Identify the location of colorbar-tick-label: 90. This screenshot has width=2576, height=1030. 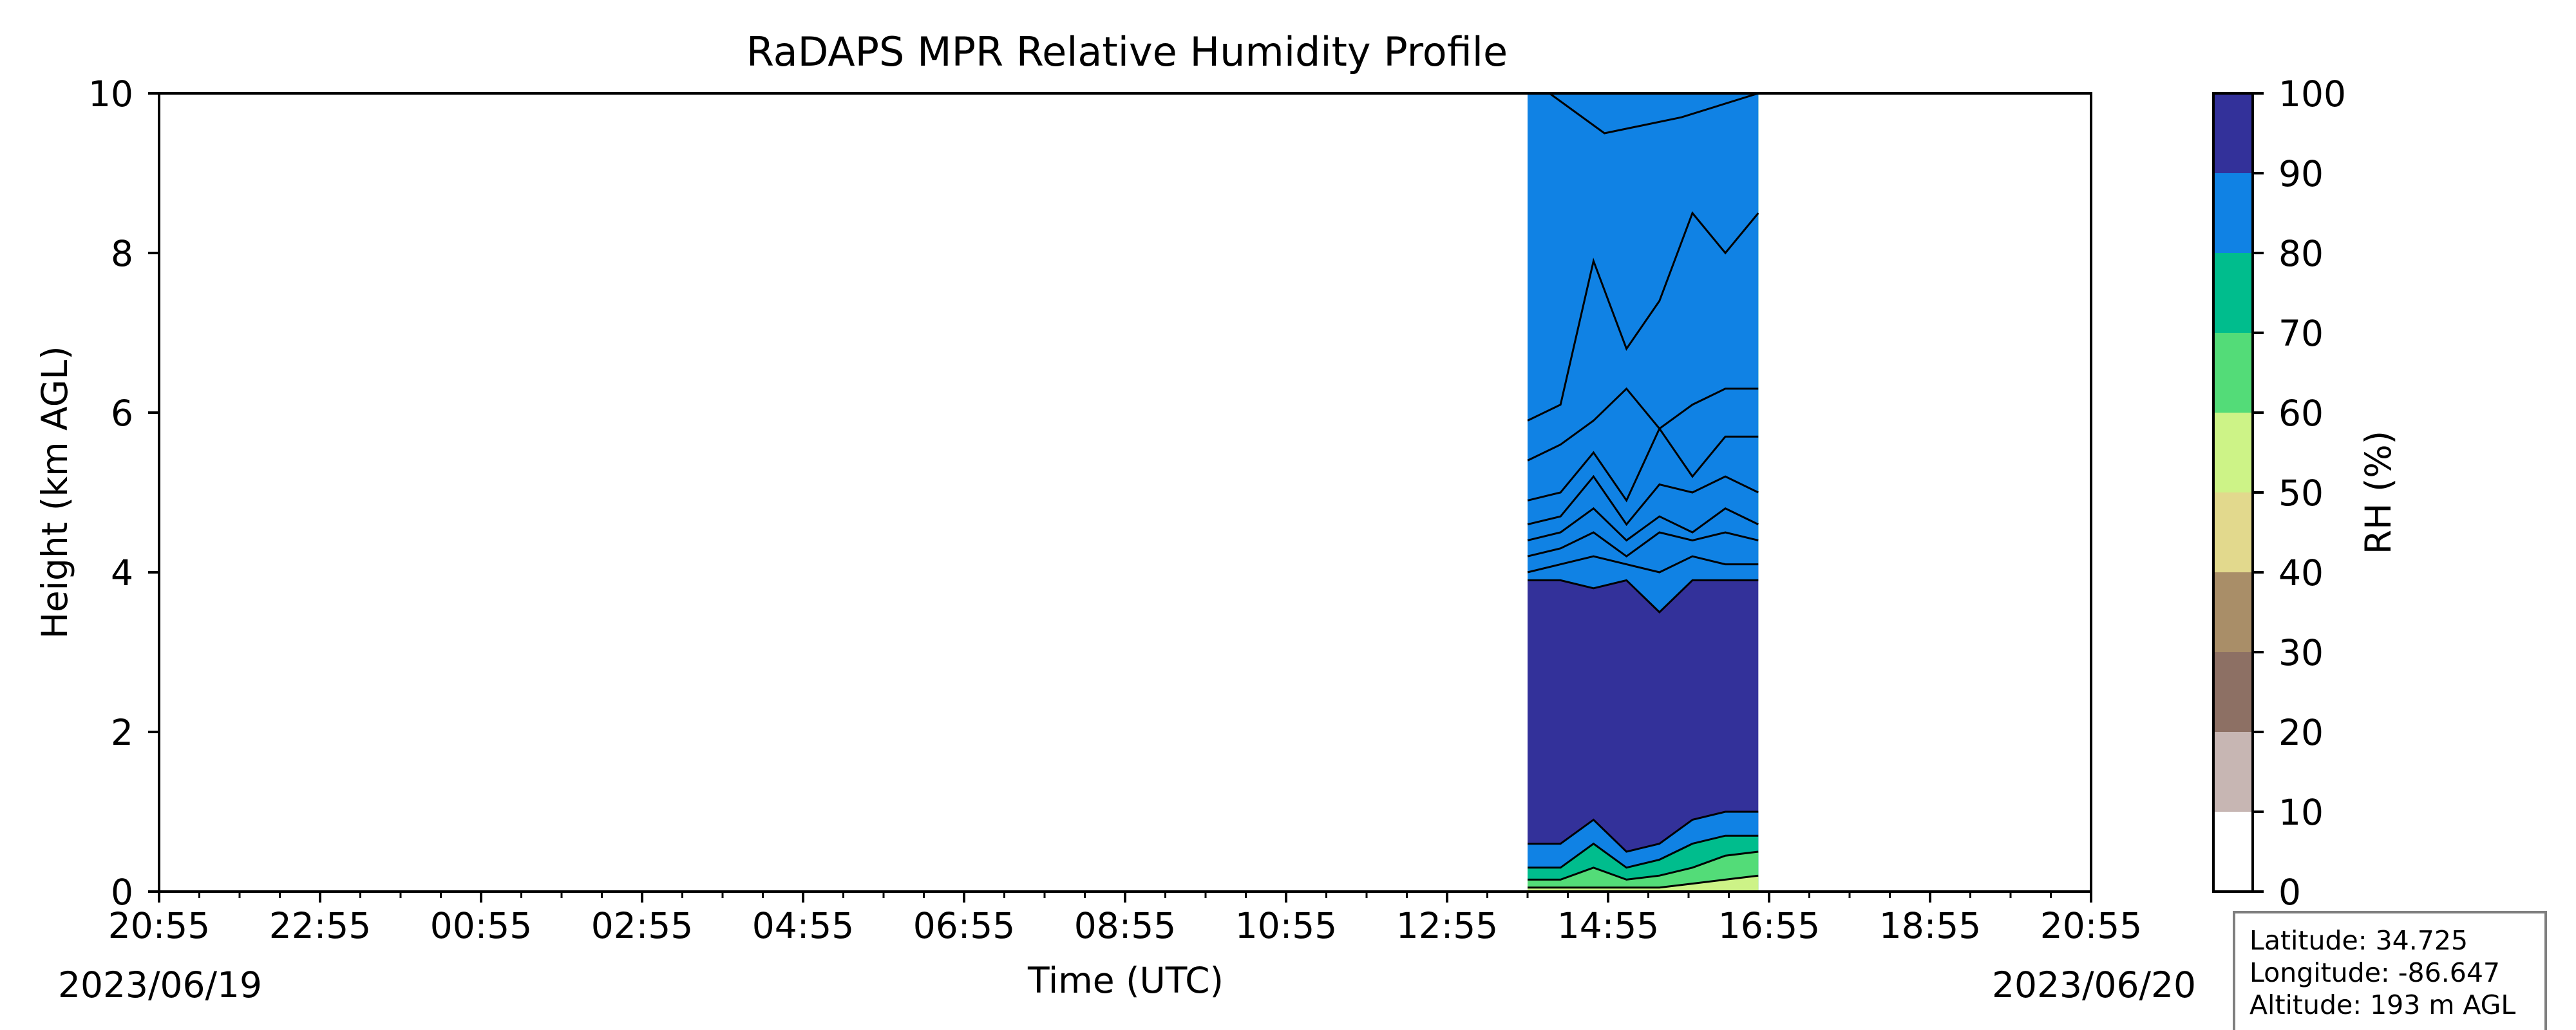
(2301, 173).